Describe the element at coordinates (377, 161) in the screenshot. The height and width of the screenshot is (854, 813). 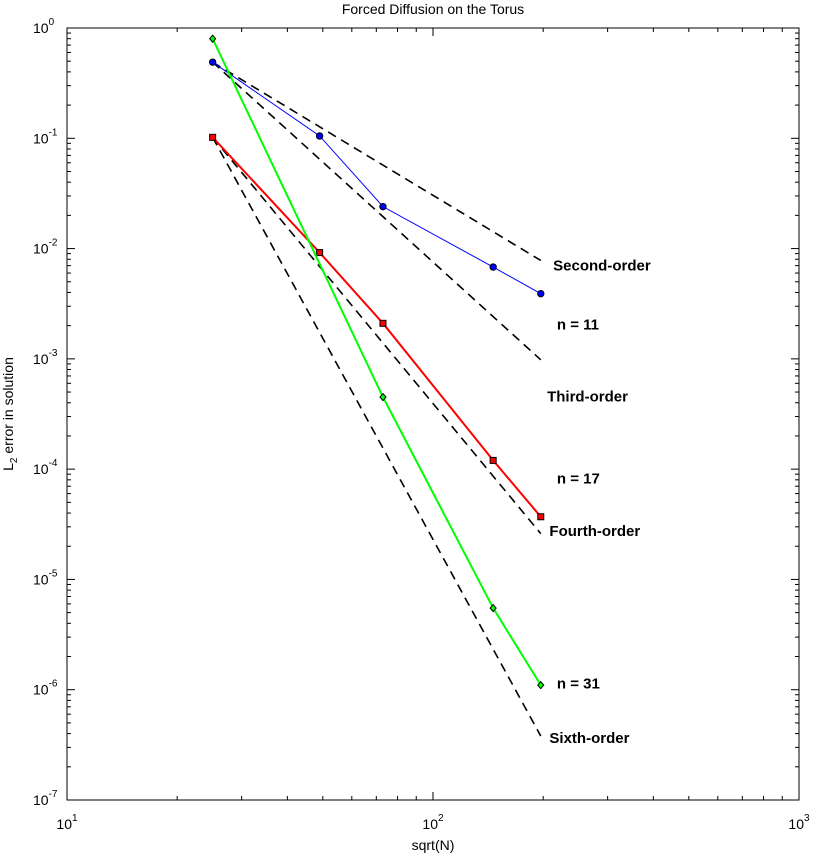
I see `reference-line-second-order` at that location.